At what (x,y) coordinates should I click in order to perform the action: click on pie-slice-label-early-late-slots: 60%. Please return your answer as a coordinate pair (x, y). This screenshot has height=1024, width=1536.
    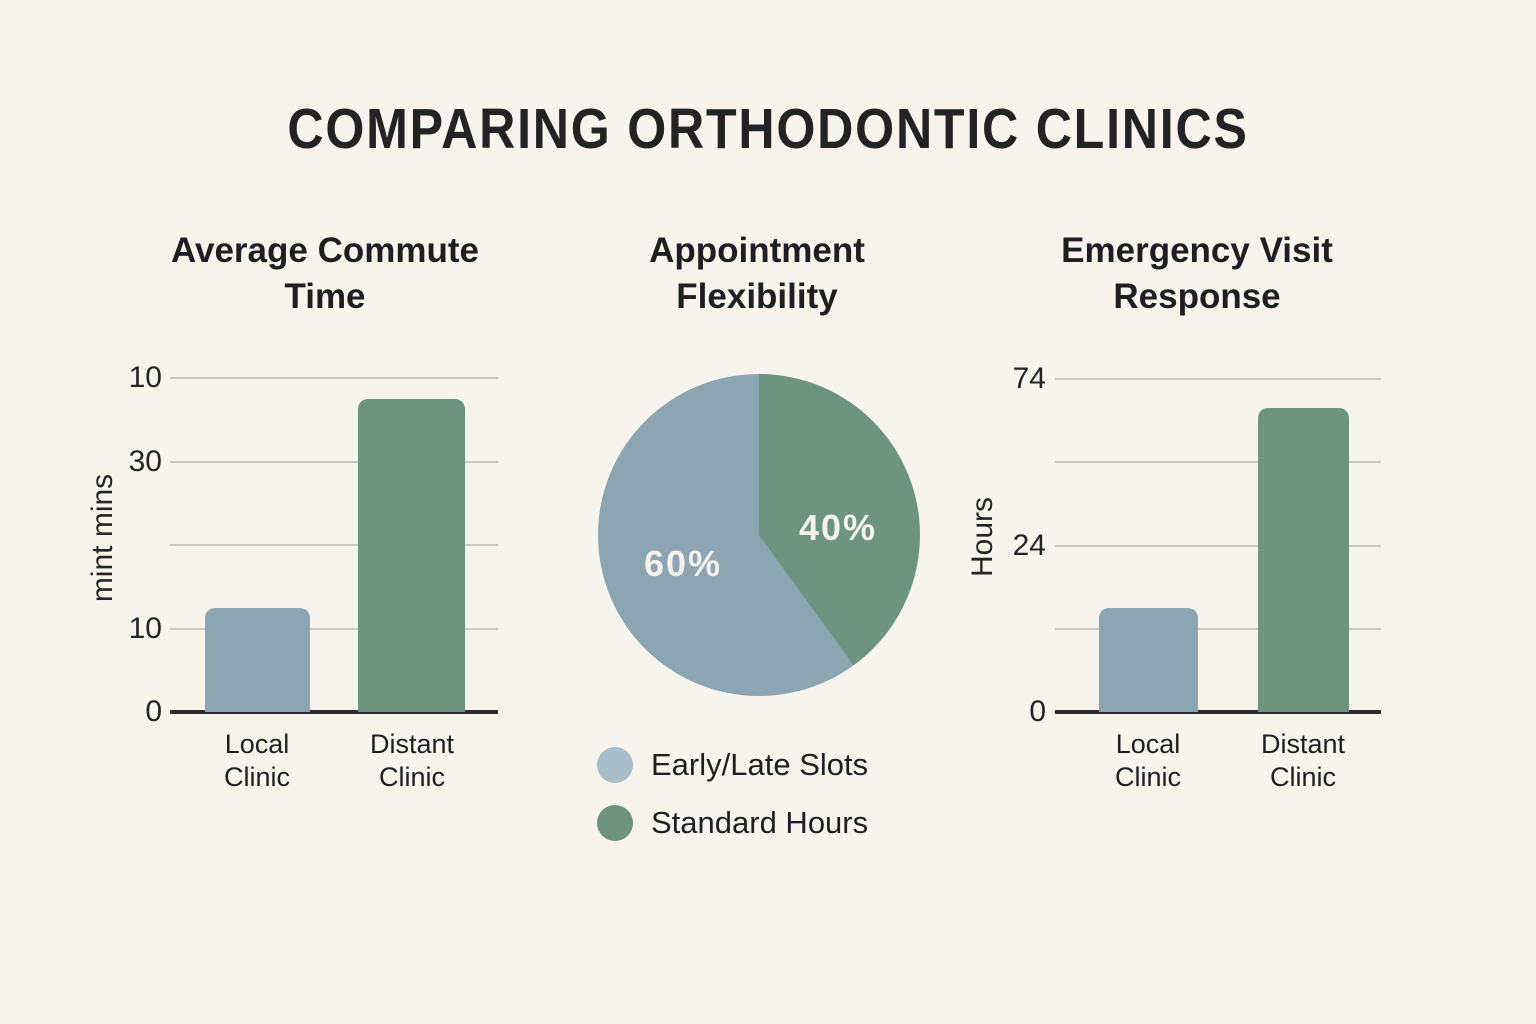
    Looking at the image, I should click on (683, 563).